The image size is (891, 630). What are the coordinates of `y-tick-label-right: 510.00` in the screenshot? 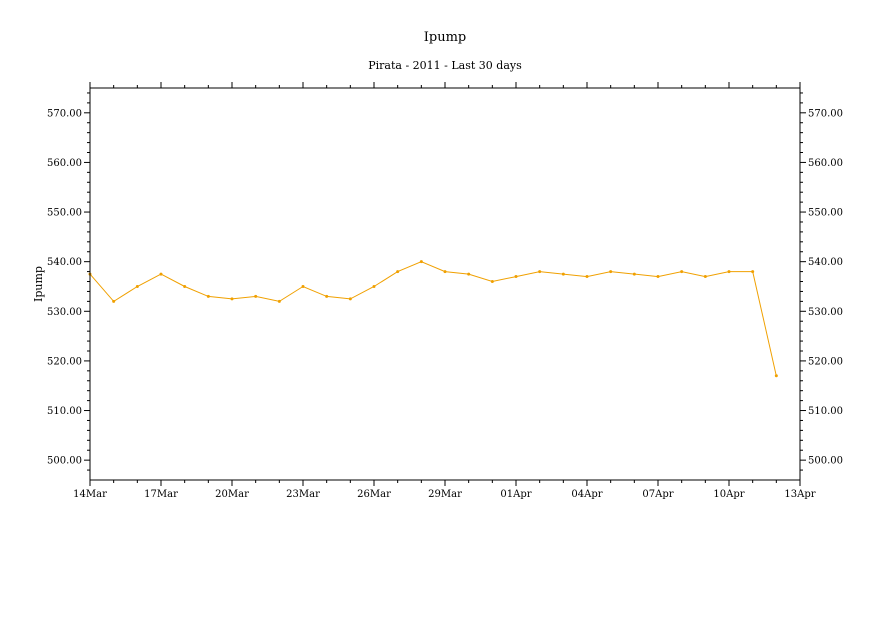 It's located at (825, 411).